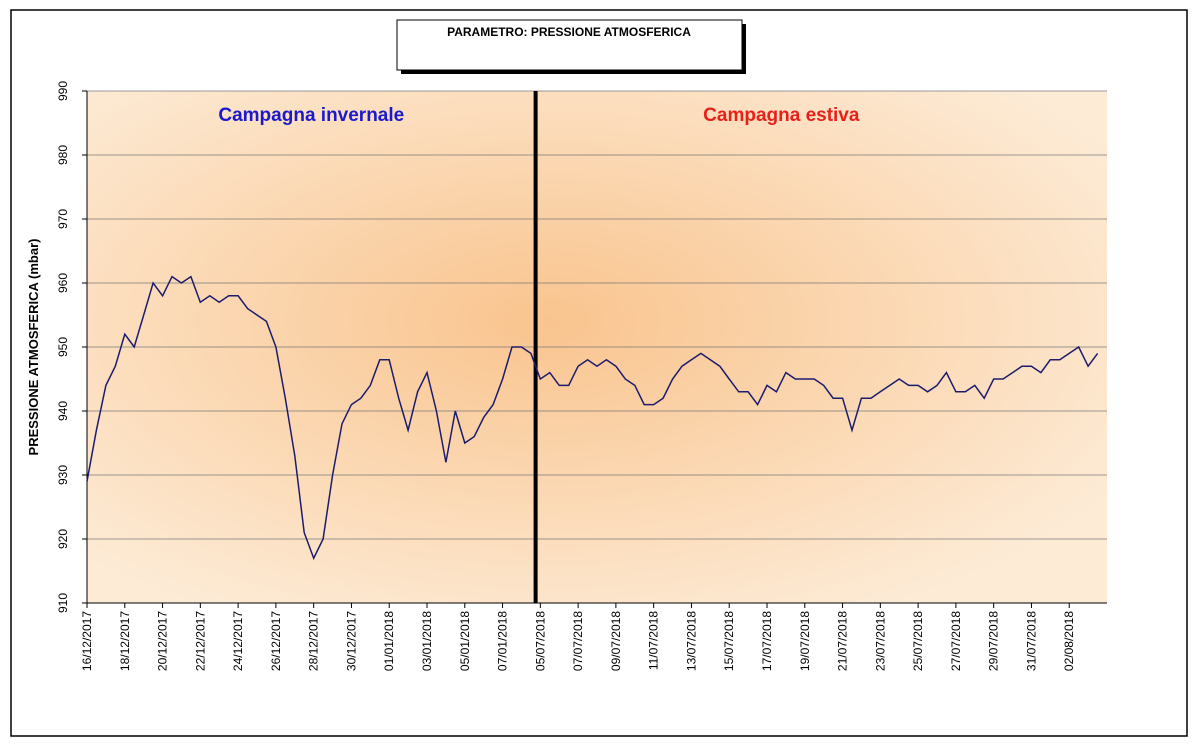 This screenshot has height=749, width=1199. I want to click on x-tick-label: 02/08/2018, so click(1069, 641).